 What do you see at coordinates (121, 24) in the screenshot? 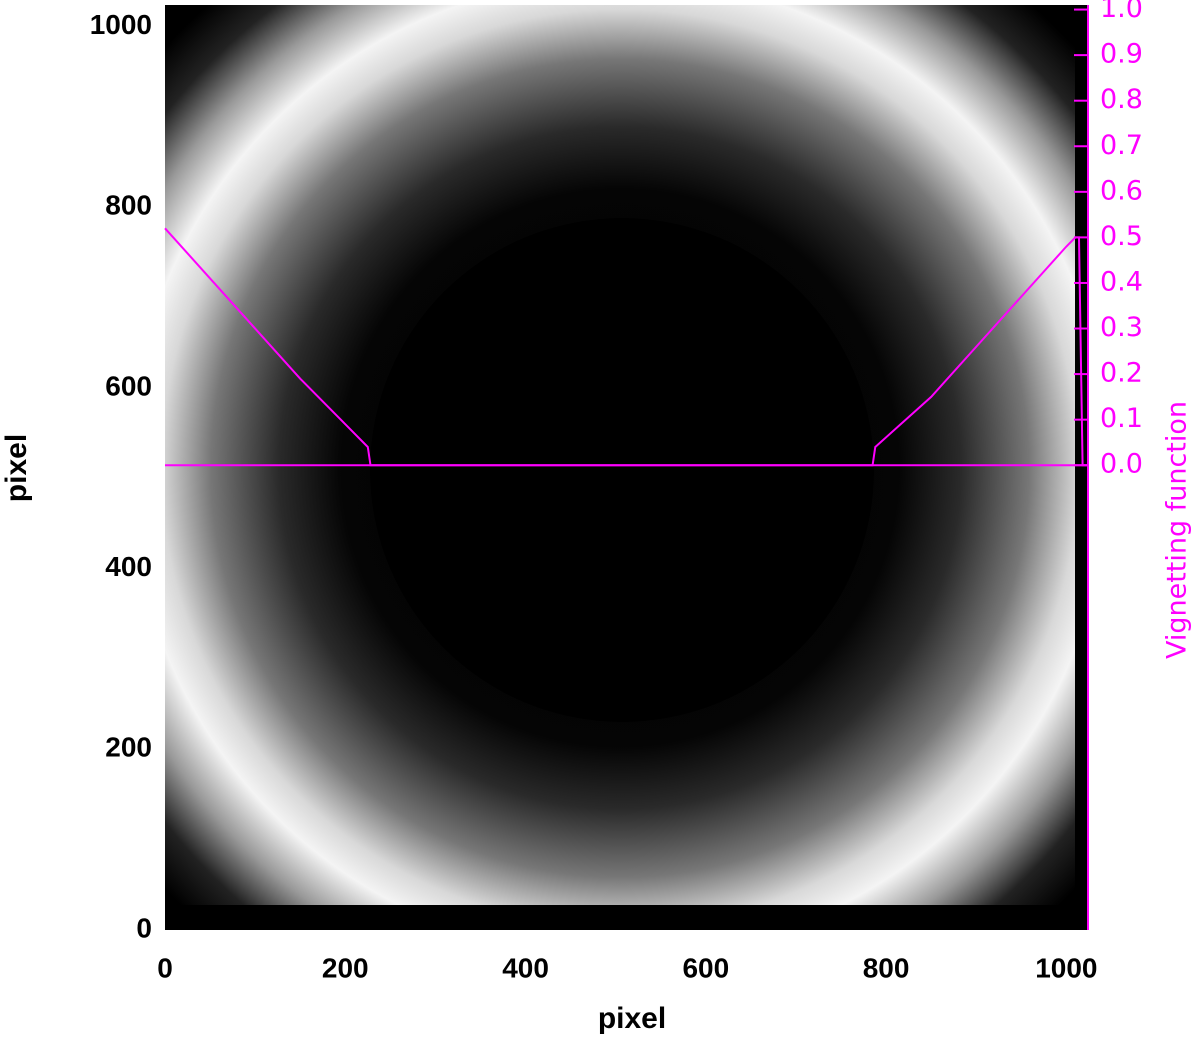
I see `y-tick-label: 1000` at bounding box center [121, 24].